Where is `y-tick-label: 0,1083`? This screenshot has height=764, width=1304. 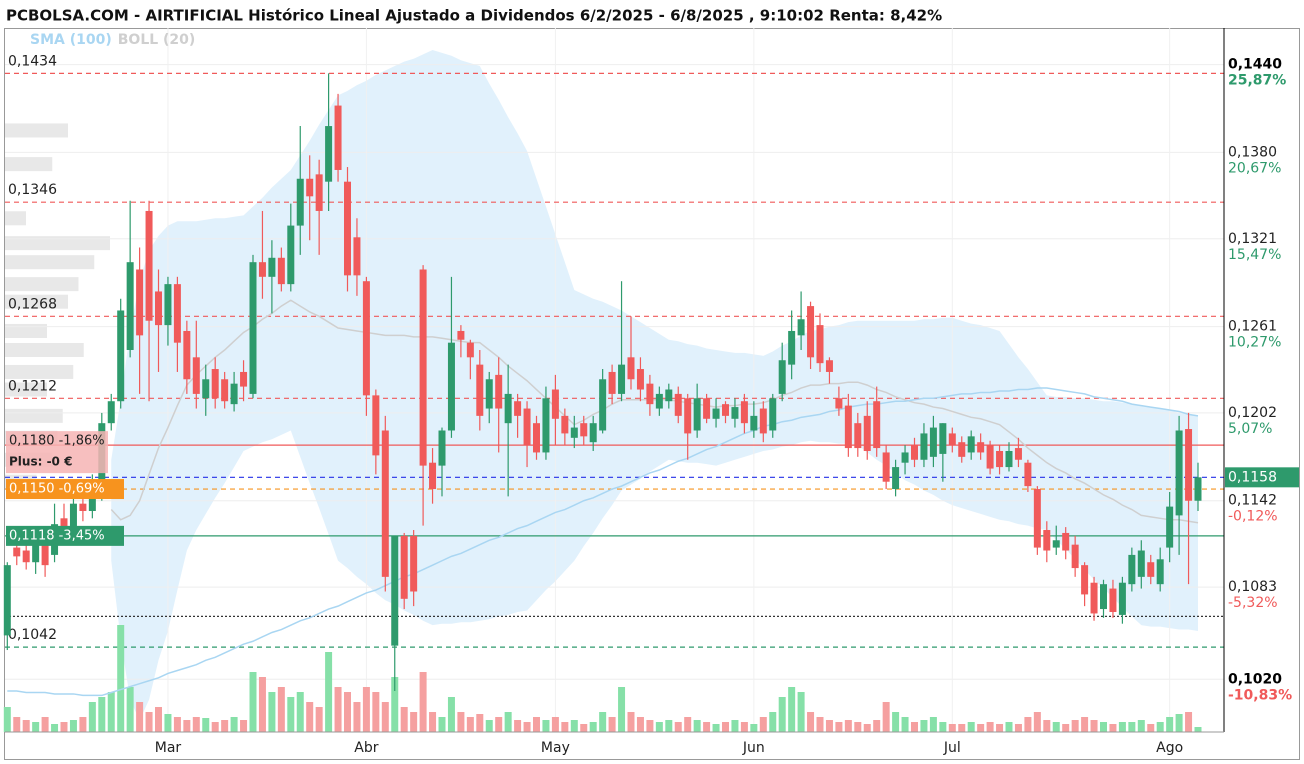
y-tick-label: 0,1083 is located at coordinates (1252, 587).